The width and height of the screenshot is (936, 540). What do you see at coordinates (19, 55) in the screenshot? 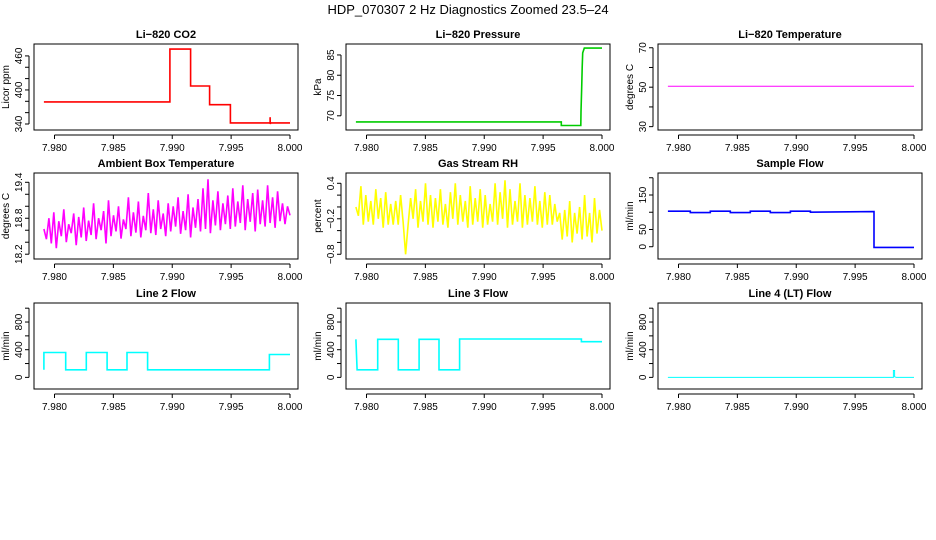
I see `y-tick-label: 460` at bounding box center [19, 55].